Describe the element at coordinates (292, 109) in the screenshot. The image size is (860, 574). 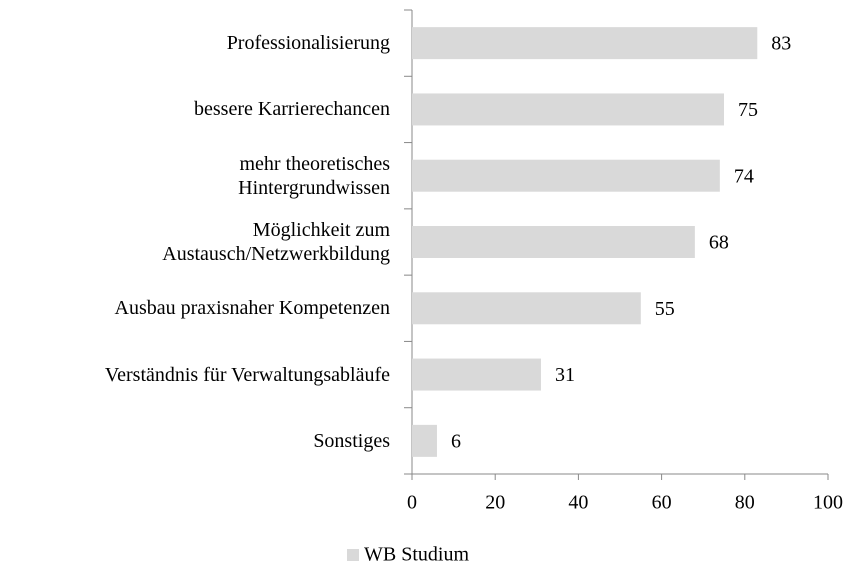
I see `y-tick-label: bessere Karrierechancen` at that location.